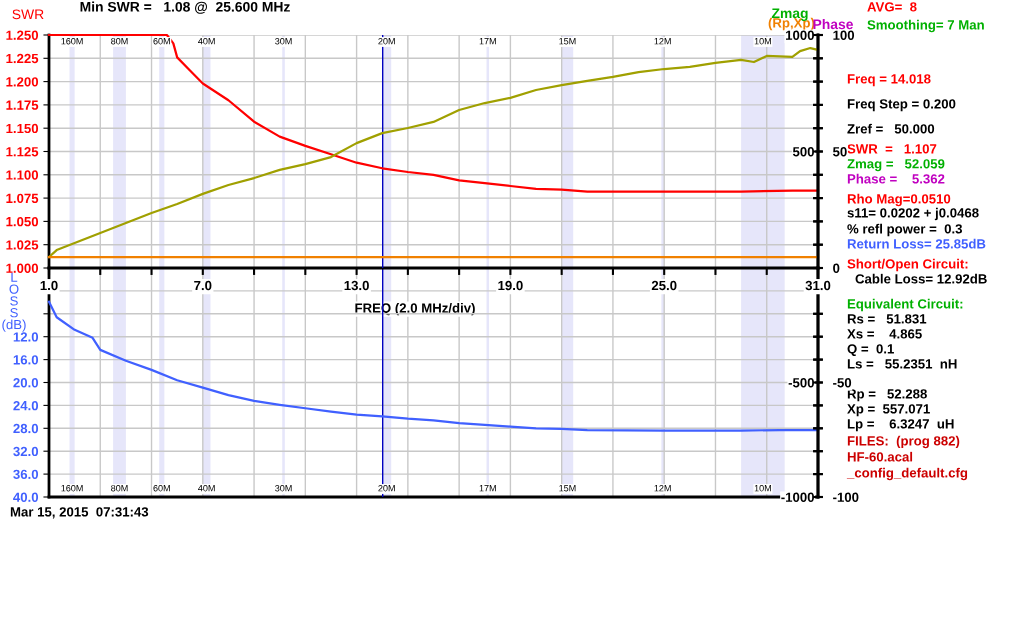 The height and width of the screenshot is (620, 1025). Describe the element at coordinates (664, 285) in the screenshot. I see `x-tick-label: 25.0` at that location.